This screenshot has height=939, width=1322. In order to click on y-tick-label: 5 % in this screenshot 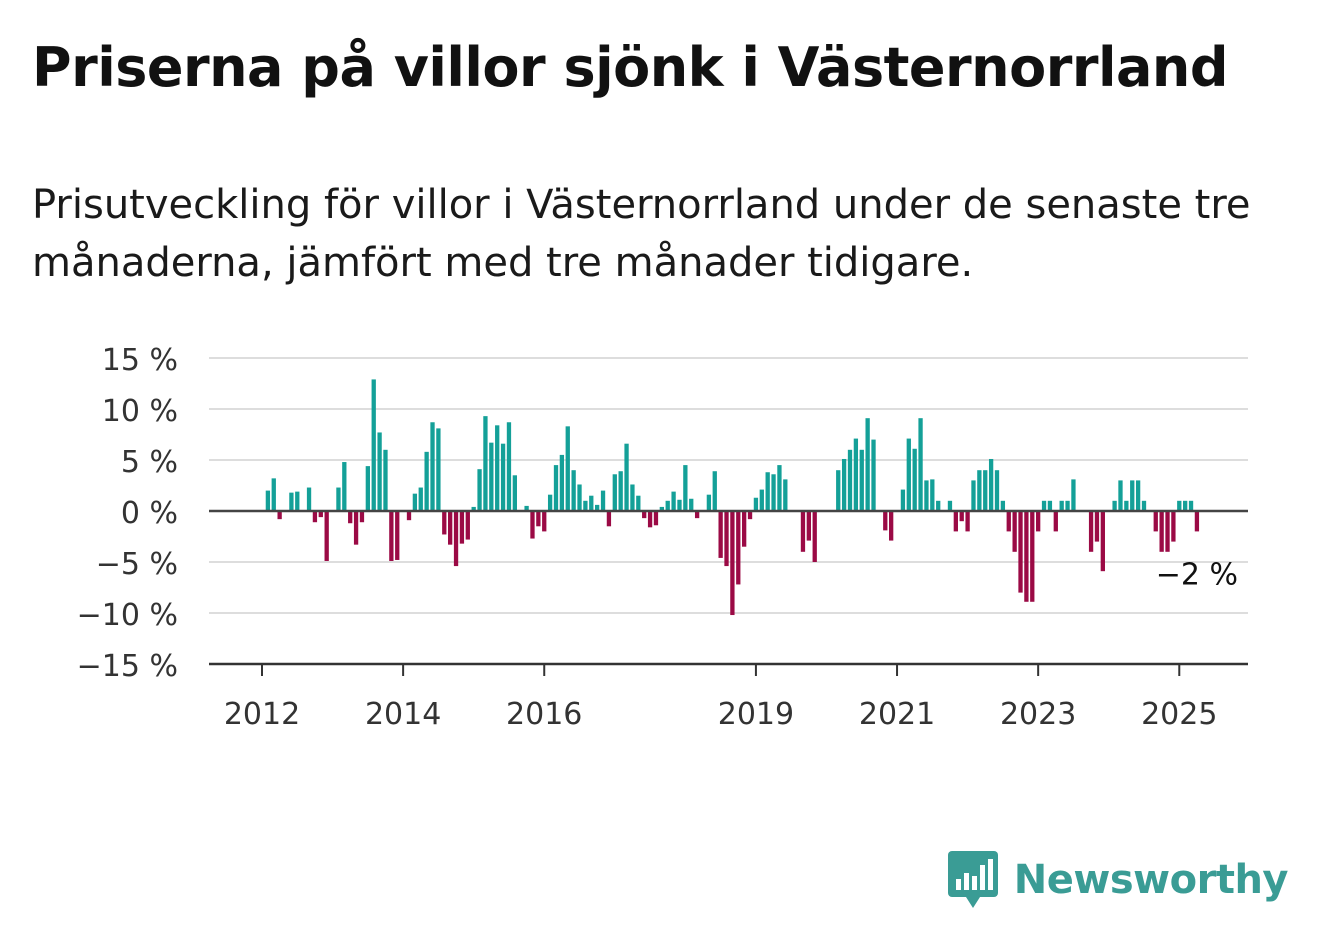, I will do `click(149, 462)`.